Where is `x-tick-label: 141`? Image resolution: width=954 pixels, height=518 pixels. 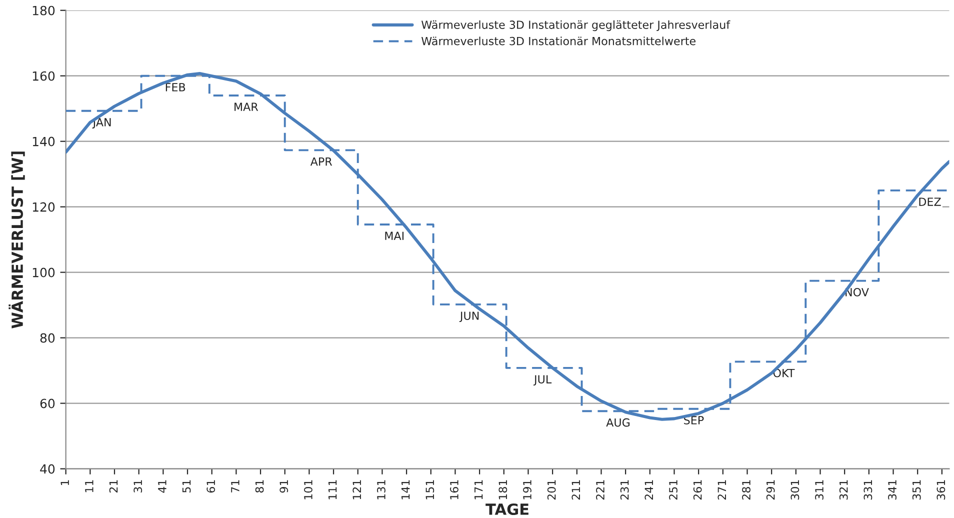 x-tick-label: 141 is located at coordinates (406, 490).